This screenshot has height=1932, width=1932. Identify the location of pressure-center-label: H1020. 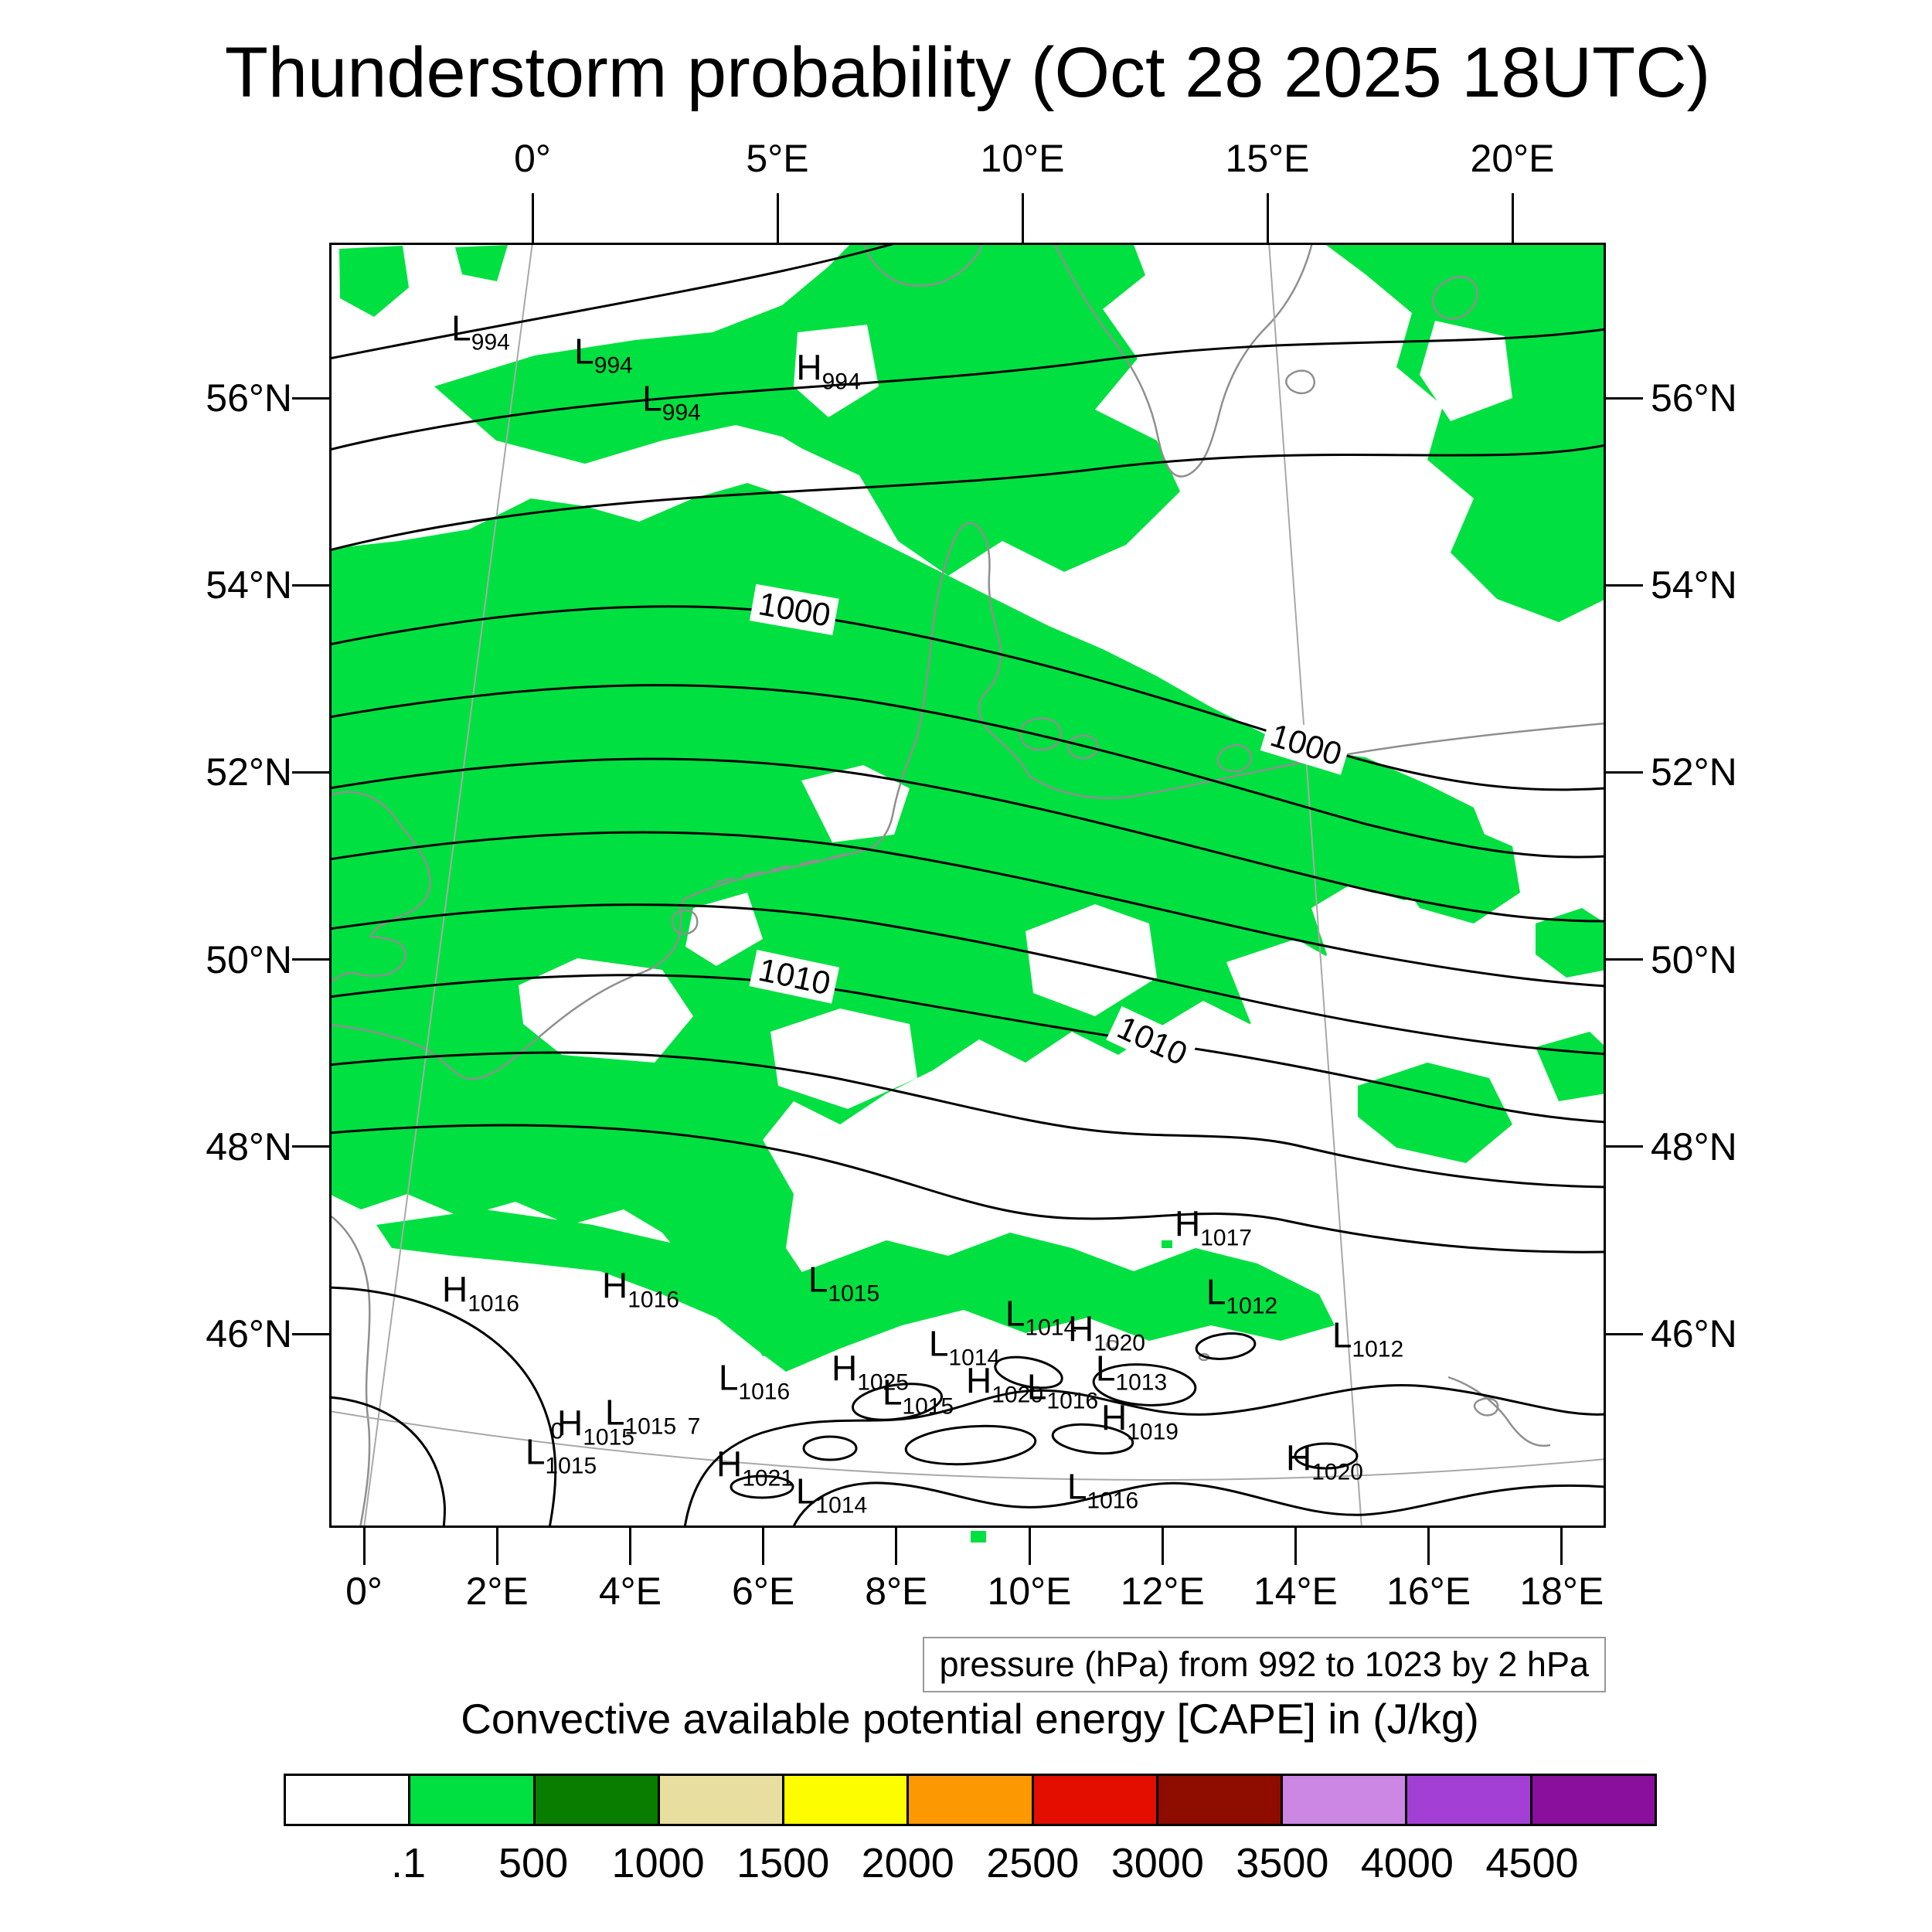
(1005, 1383).